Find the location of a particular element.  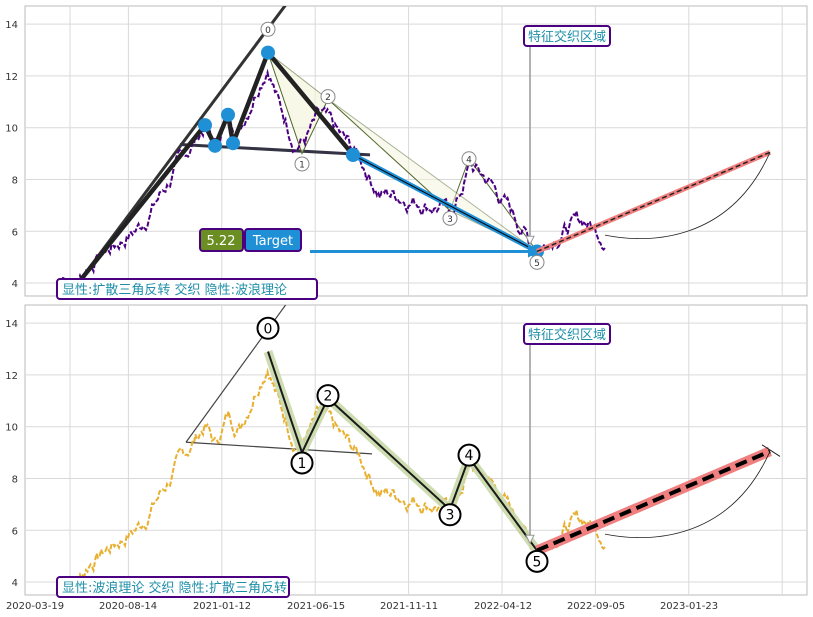

svg-text: Target is located at coordinates (272, 241).